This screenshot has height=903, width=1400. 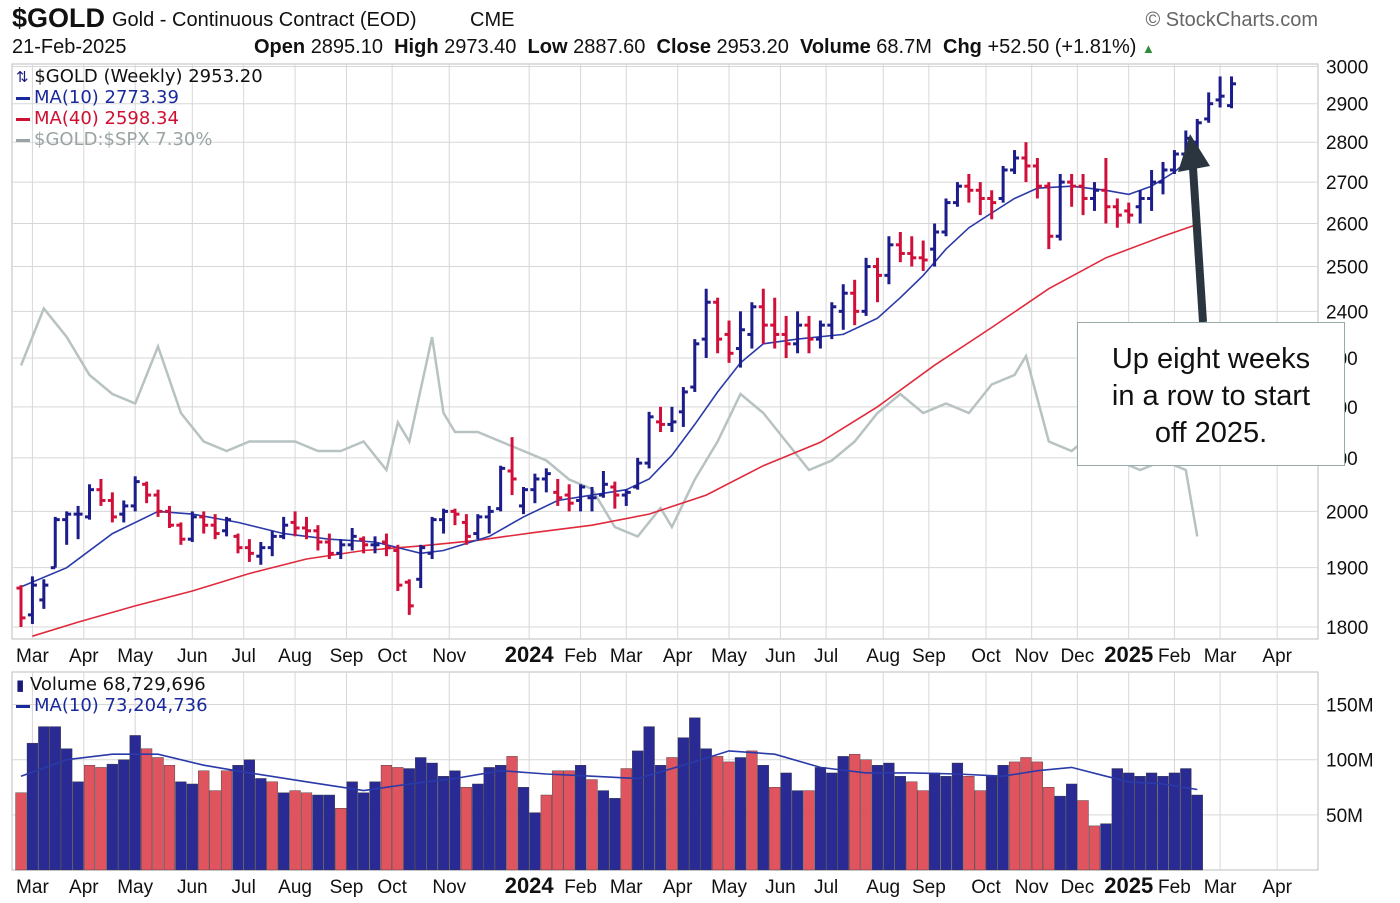 I want to click on volume-label: Volume, so click(x=835, y=47).